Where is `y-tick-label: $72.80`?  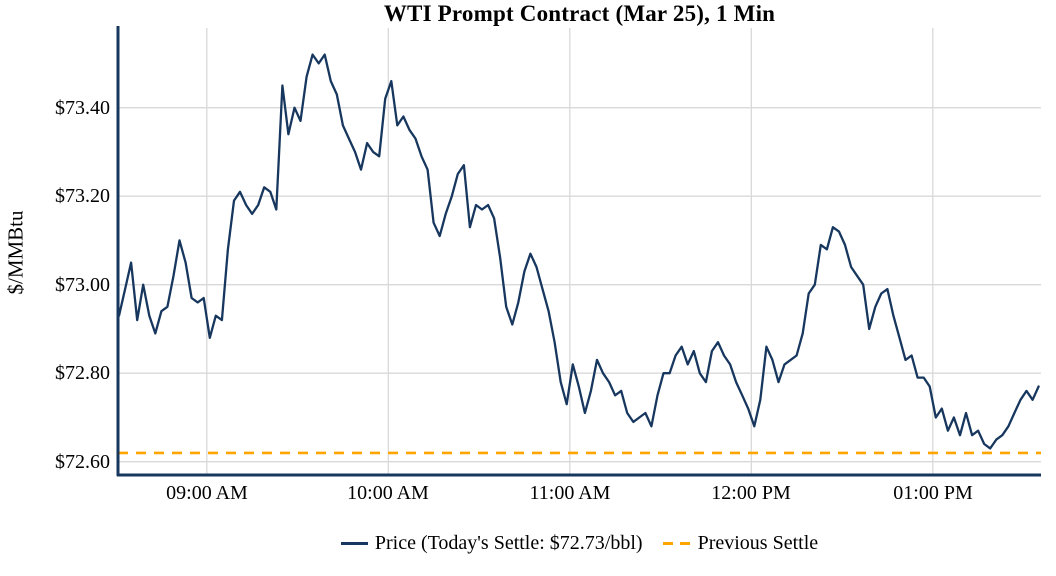
y-tick-label: $72.80 is located at coordinates (82, 373).